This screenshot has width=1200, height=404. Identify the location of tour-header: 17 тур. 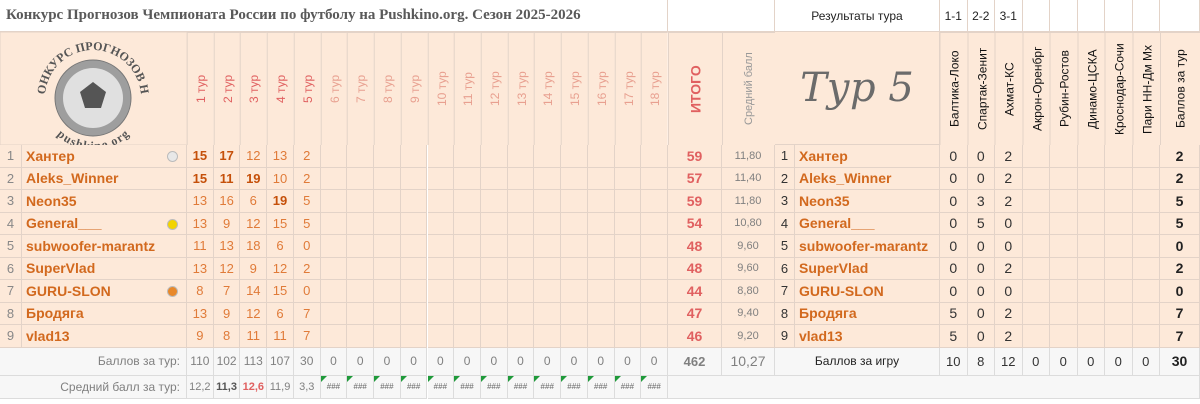
(628, 88).